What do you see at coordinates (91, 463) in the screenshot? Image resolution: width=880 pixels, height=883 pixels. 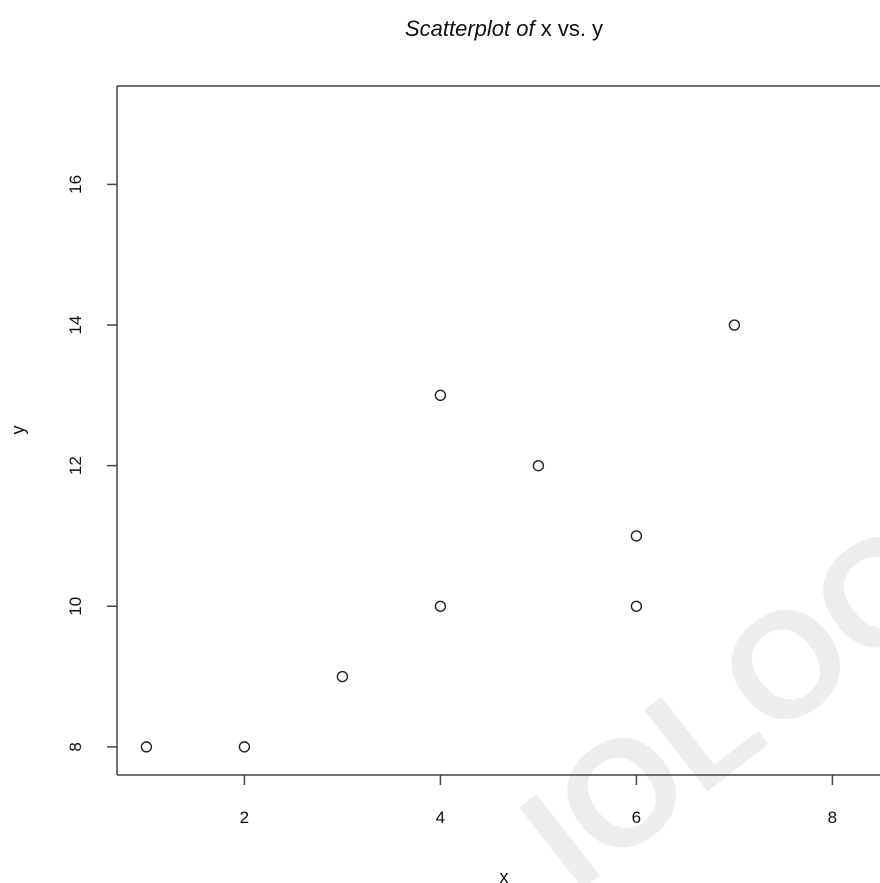 I see `y-axis-ticks: 8 10 12 14 16` at bounding box center [91, 463].